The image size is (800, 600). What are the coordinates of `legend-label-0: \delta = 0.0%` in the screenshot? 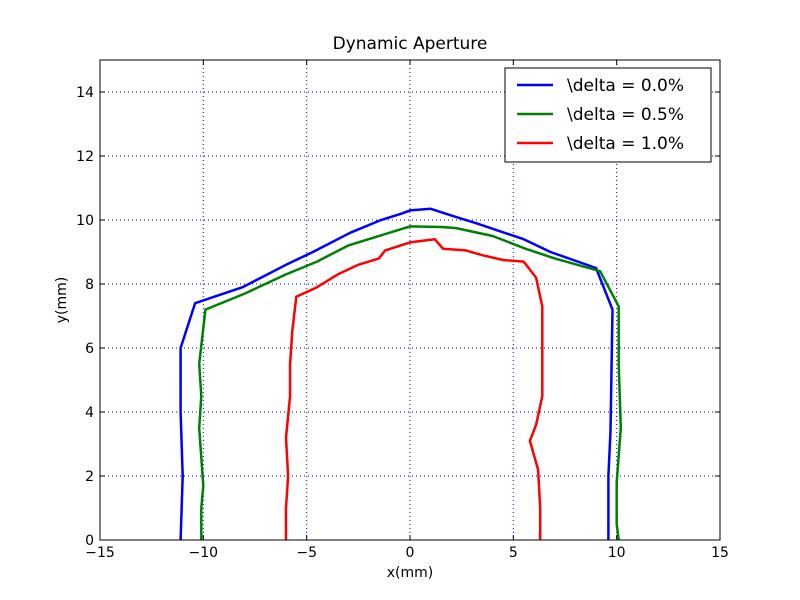 It's located at (625, 86).